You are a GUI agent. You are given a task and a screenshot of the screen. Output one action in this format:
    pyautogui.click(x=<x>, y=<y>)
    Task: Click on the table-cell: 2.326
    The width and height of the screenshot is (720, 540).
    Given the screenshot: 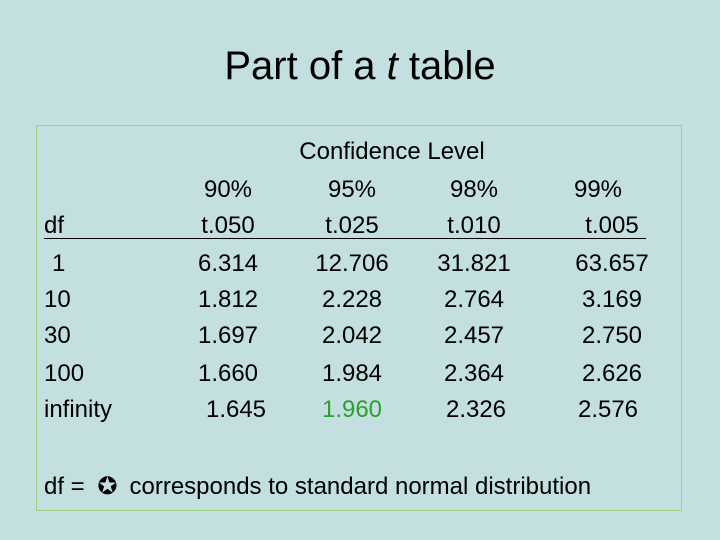 What is the action you would take?
    pyautogui.click(x=476, y=409)
    